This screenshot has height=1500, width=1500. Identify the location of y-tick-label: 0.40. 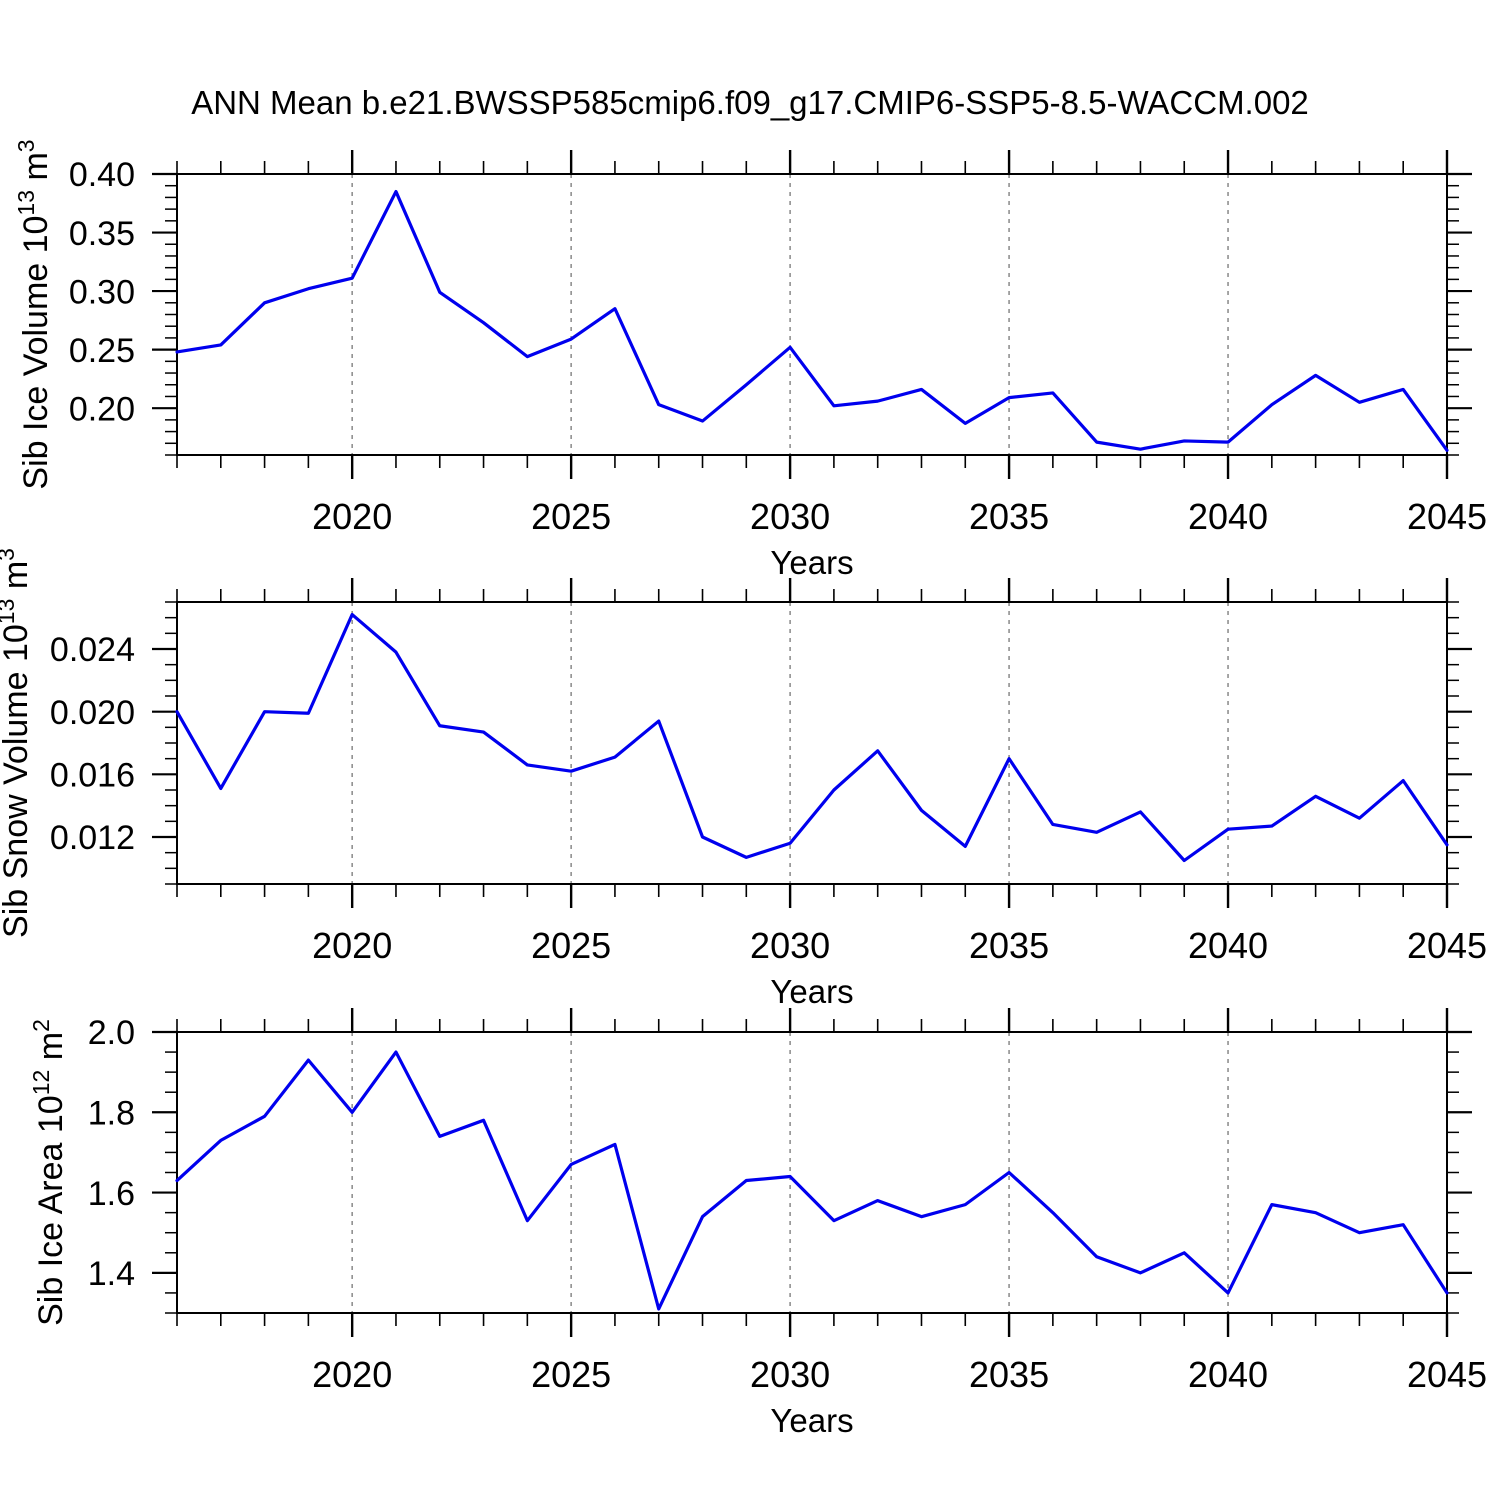
(102, 175).